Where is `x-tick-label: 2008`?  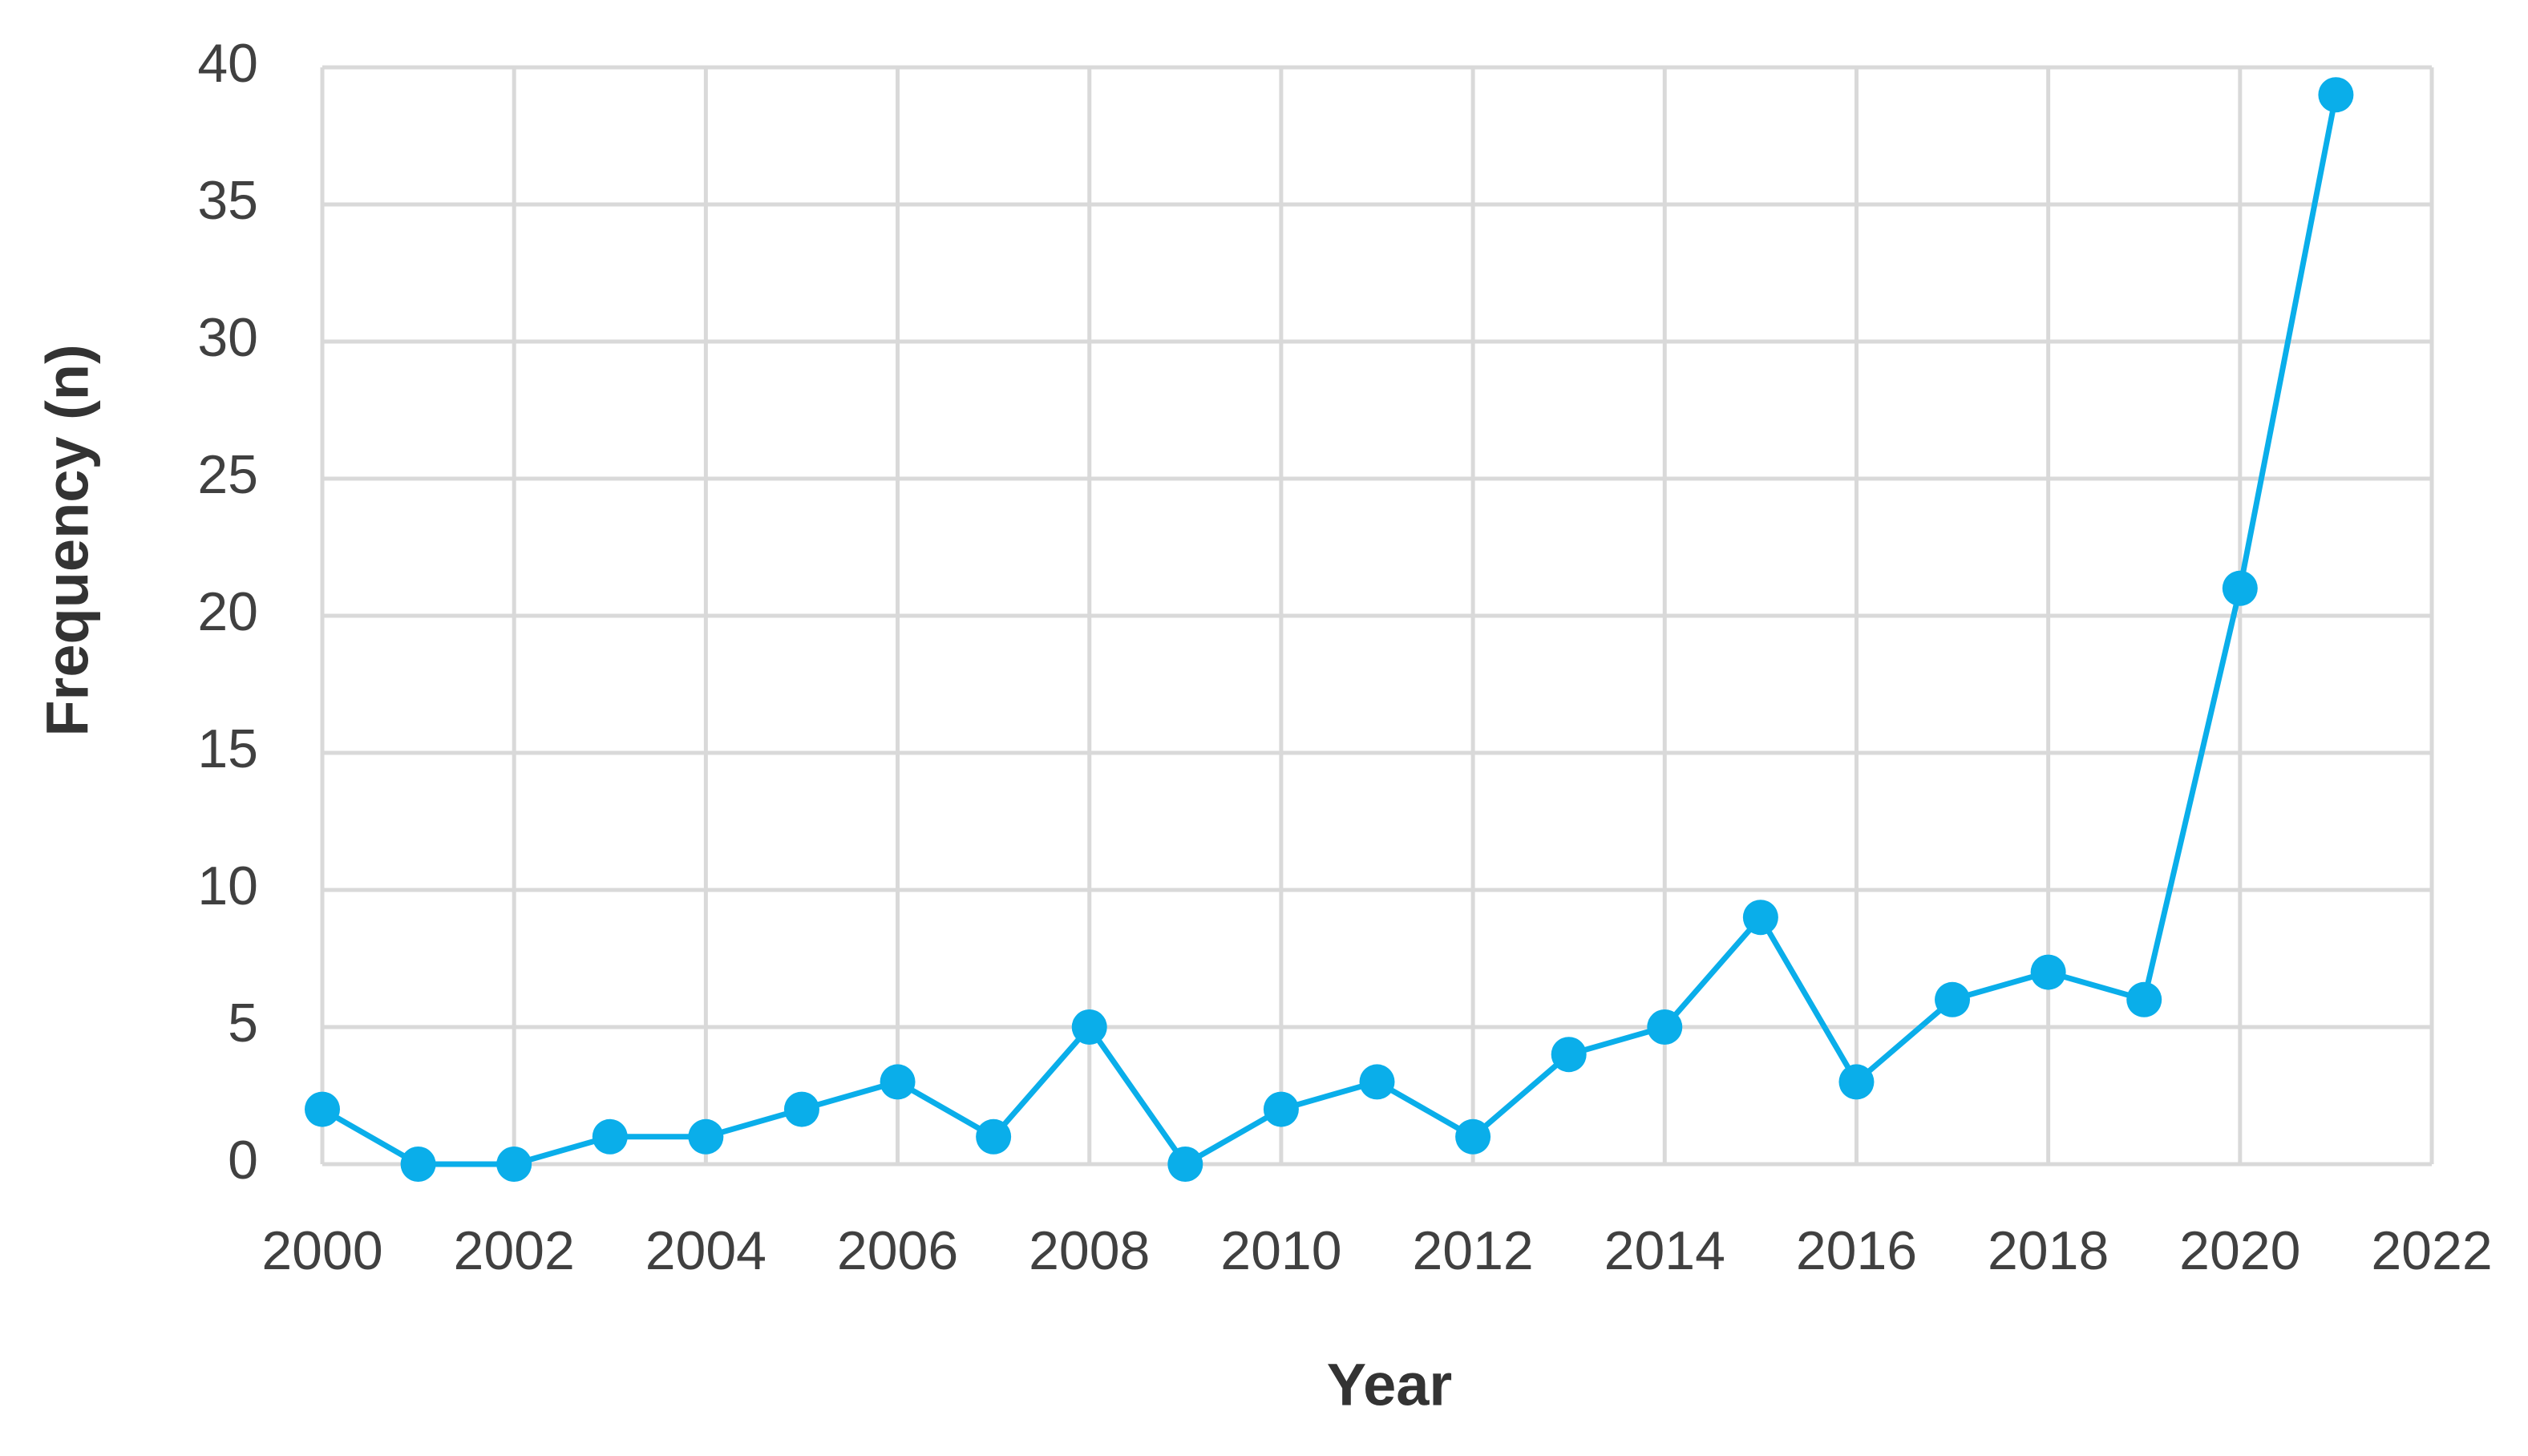
x-tick-label: 2008 is located at coordinates (1089, 1250).